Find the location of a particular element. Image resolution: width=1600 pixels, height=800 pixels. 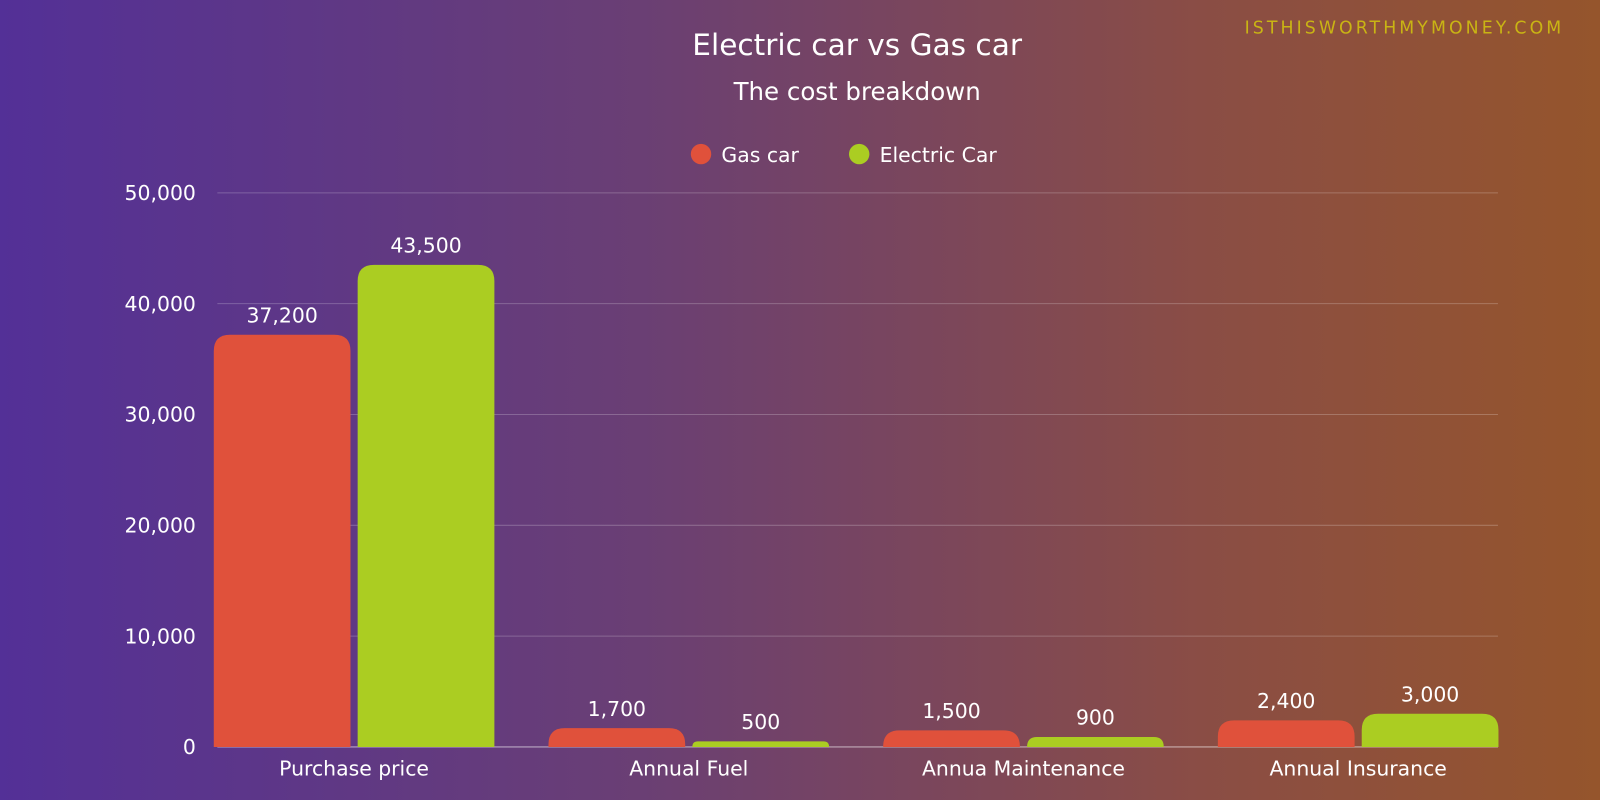

y-tick-label: 40,000 is located at coordinates (160, 304).